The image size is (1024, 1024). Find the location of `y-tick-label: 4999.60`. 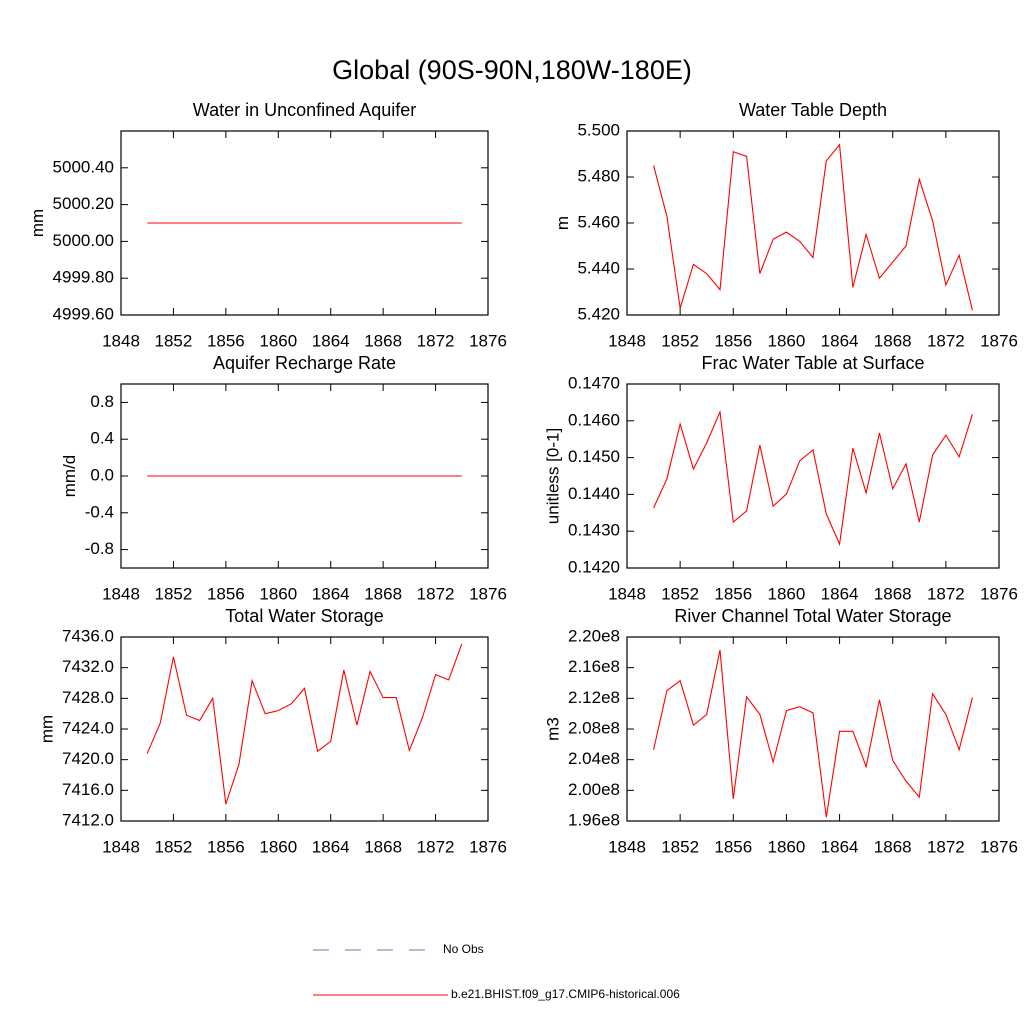

y-tick-label: 4999.60 is located at coordinates (83, 313).